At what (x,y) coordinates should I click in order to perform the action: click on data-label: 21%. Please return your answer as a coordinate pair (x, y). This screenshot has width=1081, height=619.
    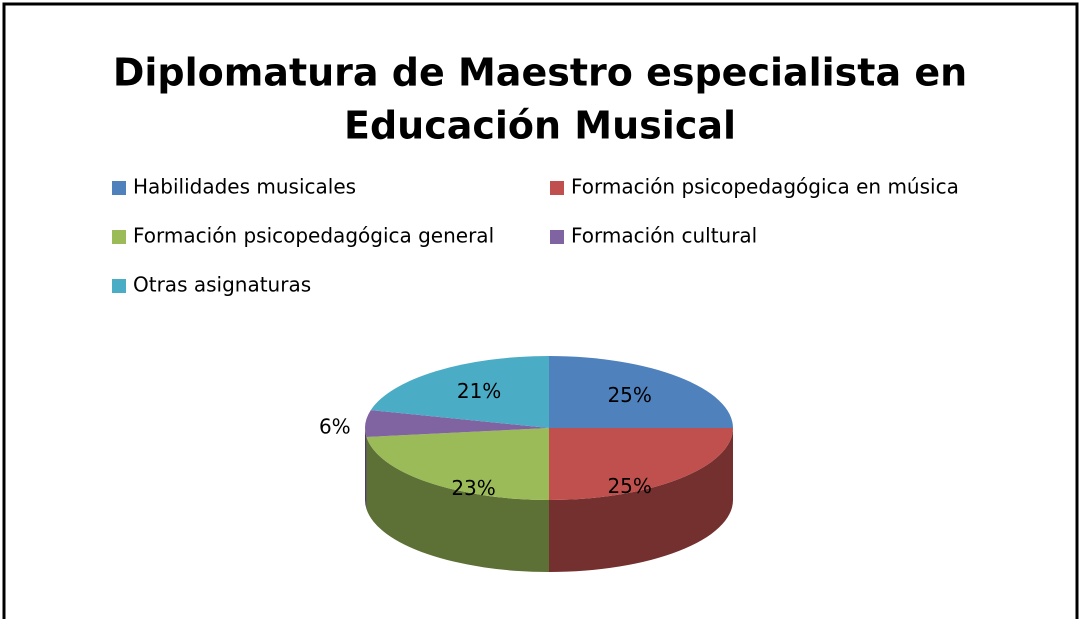
    Looking at the image, I should click on (479, 391).